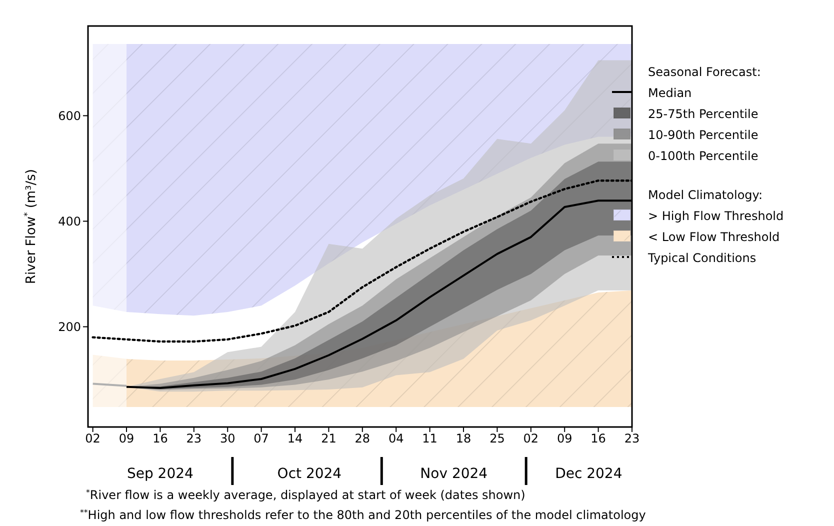 This screenshot has width=834, height=526. What do you see at coordinates (306, 495) in the screenshot?
I see `text: $^{*}$River flow is a weekly average, displayed at start of week (dates shown)` at bounding box center [306, 495].